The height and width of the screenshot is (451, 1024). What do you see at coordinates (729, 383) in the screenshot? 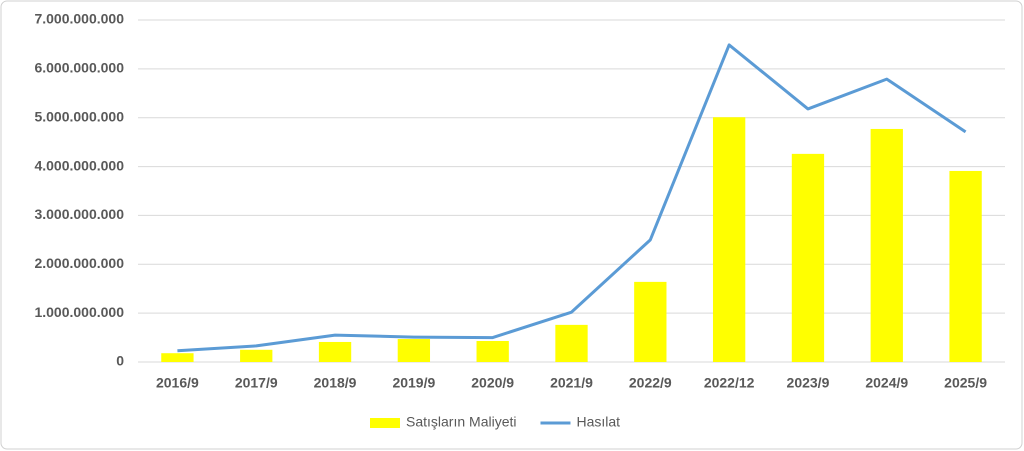
I see `x-tick-label: 2022/12` at bounding box center [729, 383].